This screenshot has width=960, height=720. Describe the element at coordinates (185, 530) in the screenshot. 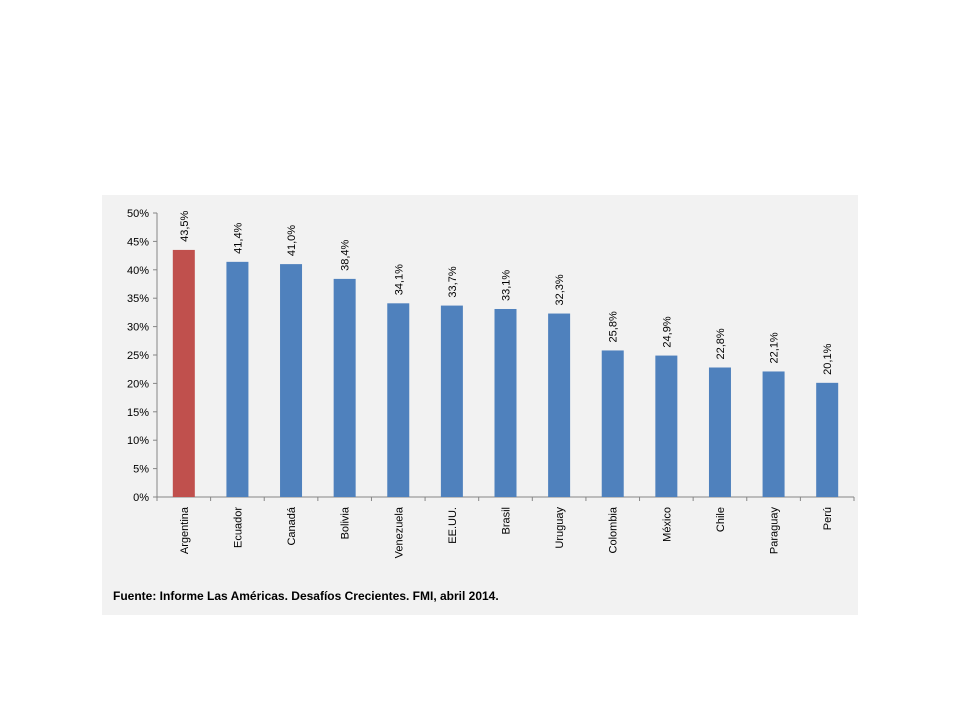

I see `category-label: Argentina` at that location.